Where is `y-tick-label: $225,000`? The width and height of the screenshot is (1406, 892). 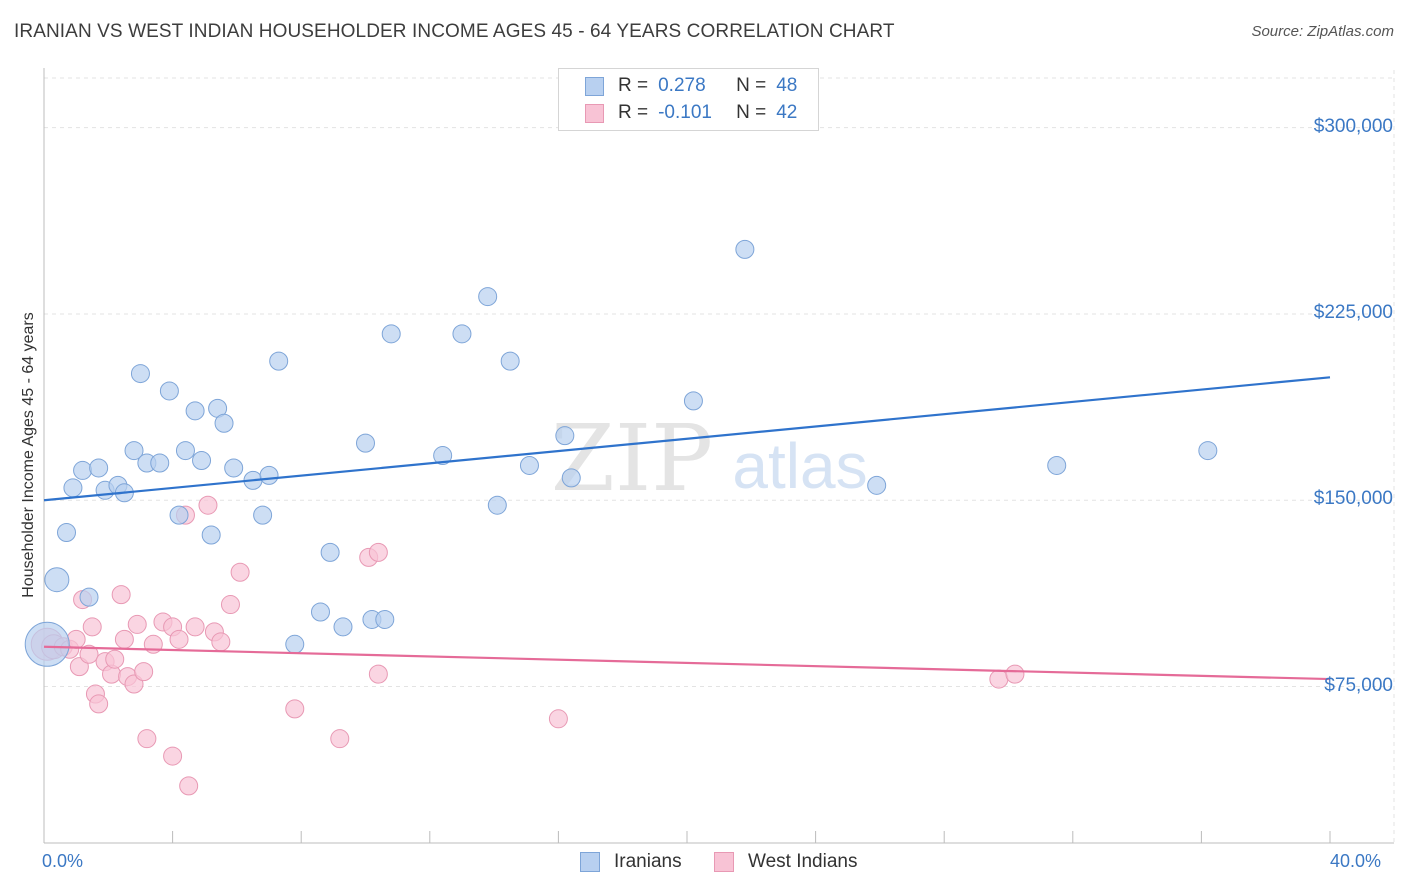 y-tick-label: $225,000 is located at coordinates (1353, 312).